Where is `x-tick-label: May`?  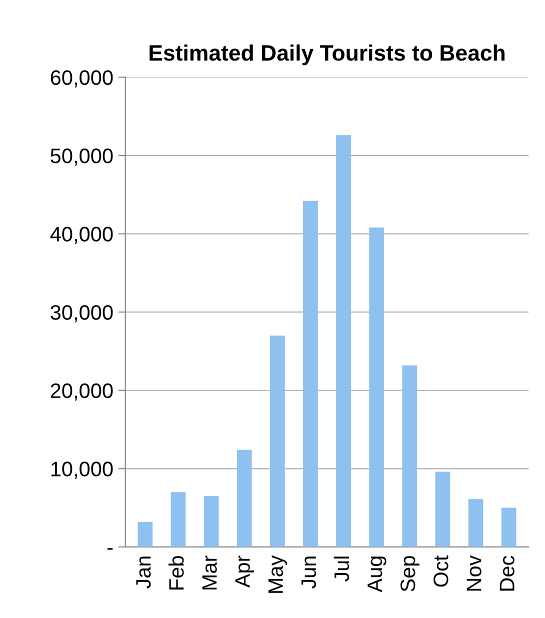 x-tick-label: May is located at coordinates (278, 574).